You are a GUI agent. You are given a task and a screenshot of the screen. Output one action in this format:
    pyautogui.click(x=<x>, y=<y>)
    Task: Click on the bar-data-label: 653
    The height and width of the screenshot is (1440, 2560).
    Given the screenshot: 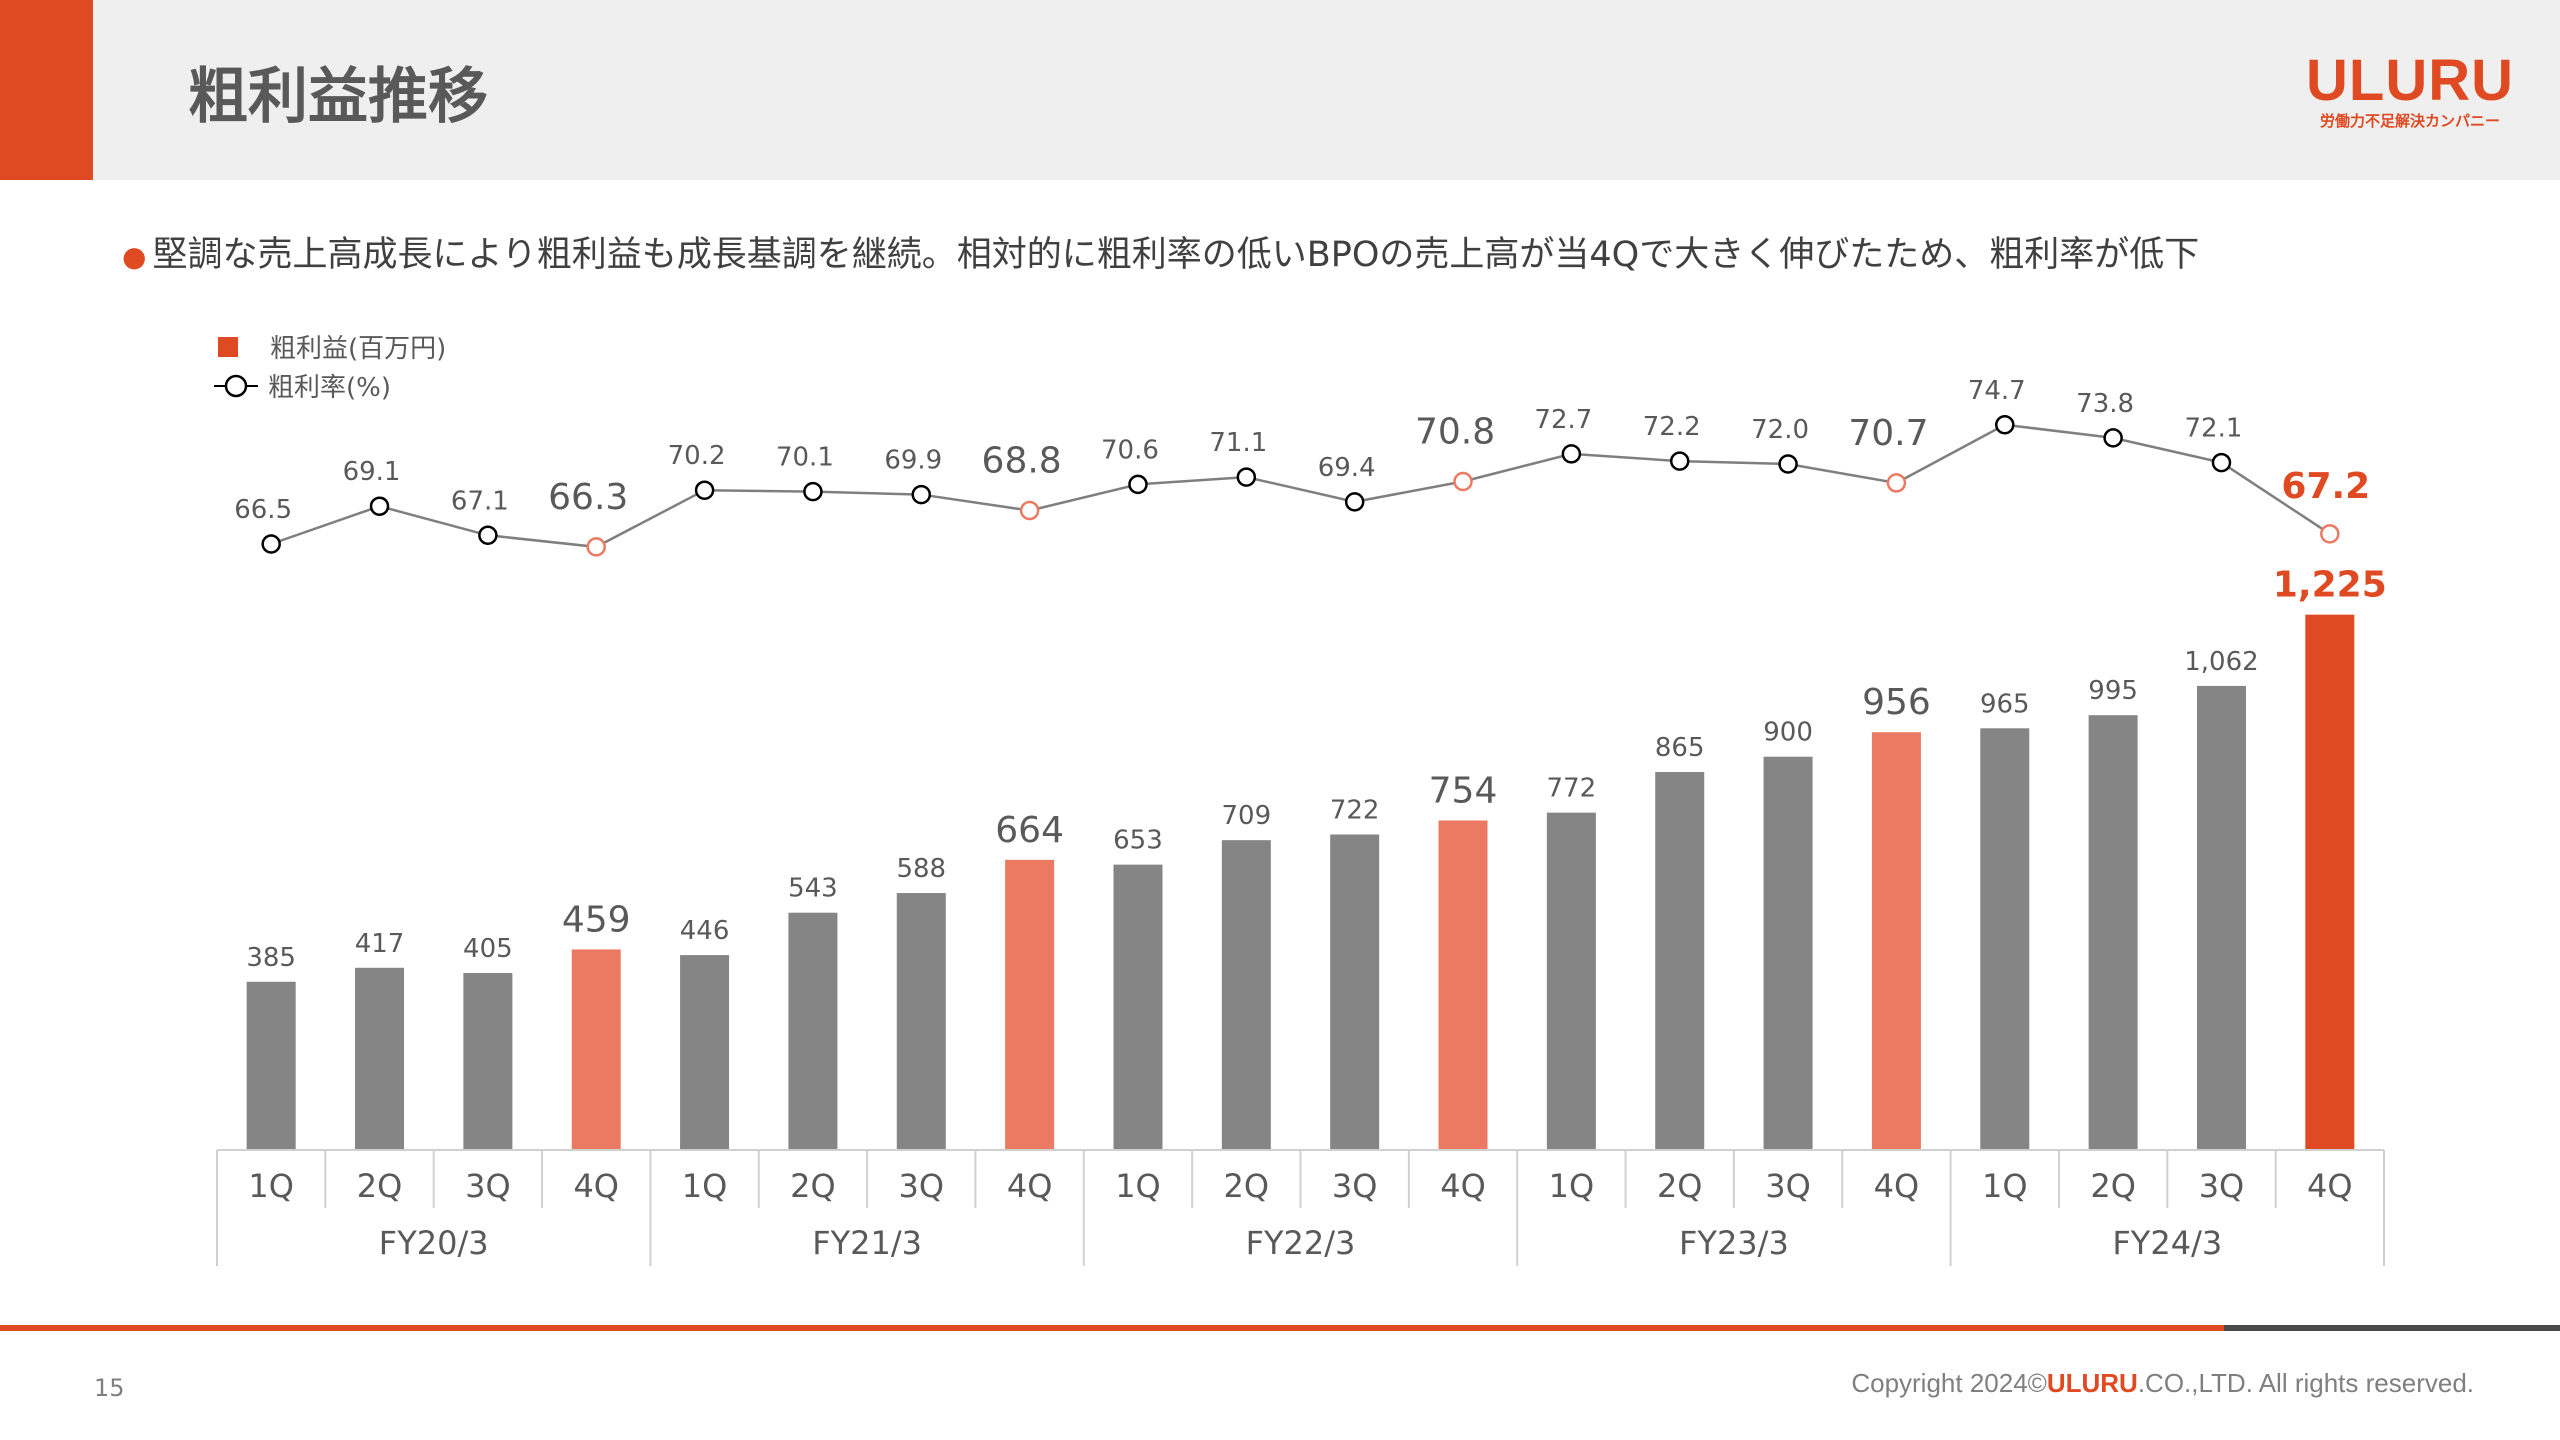 What is the action you would take?
    pyautogui.click(x=1138, y=841)
    